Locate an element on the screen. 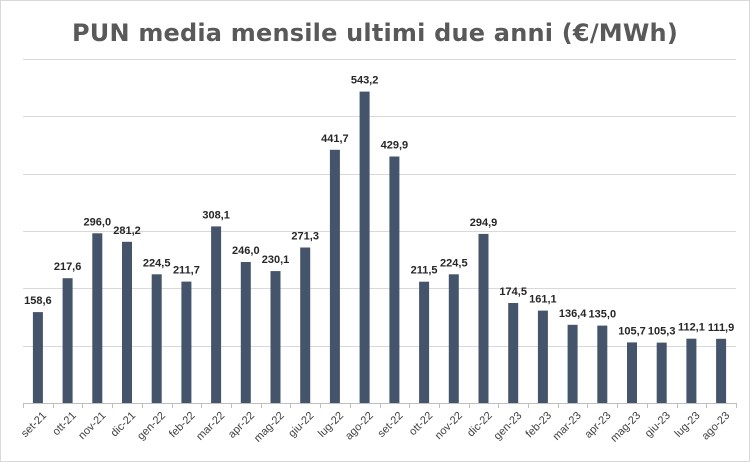 This screenshot has width=750, height=462. data-label-dic-22: 294,9 is located at coordinates (484, 223).